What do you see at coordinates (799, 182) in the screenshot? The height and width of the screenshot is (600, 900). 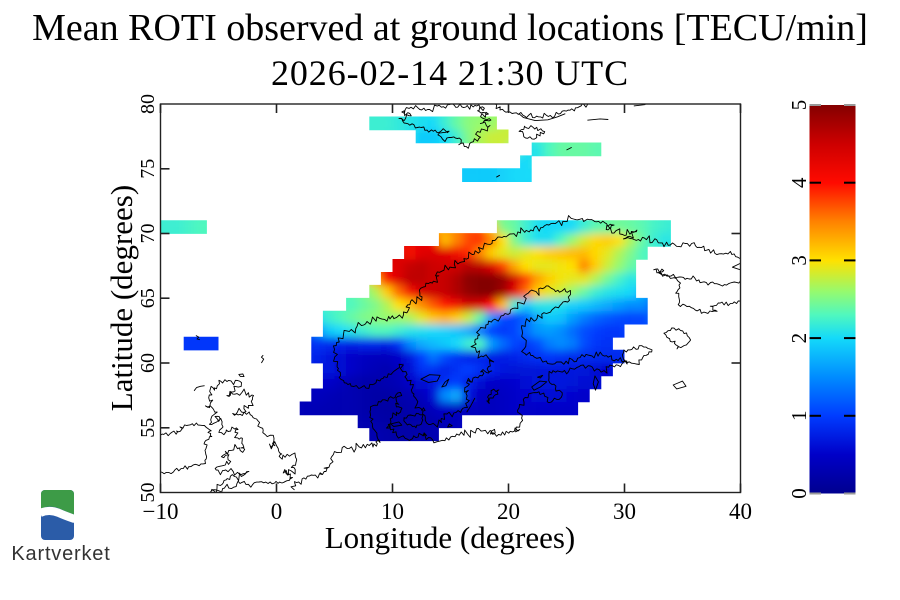 I see `svg-text: 4` at bounding box center [799, 182].